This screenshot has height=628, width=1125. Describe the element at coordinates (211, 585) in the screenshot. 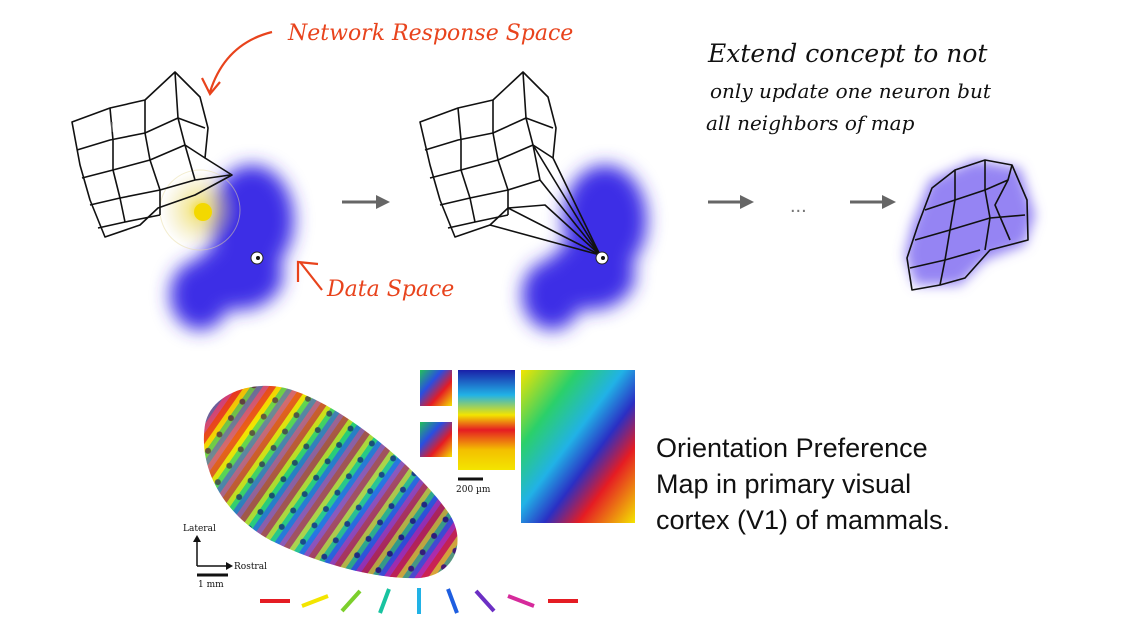

I see `scale-bar-1mm-label: 1 mm` at that location.